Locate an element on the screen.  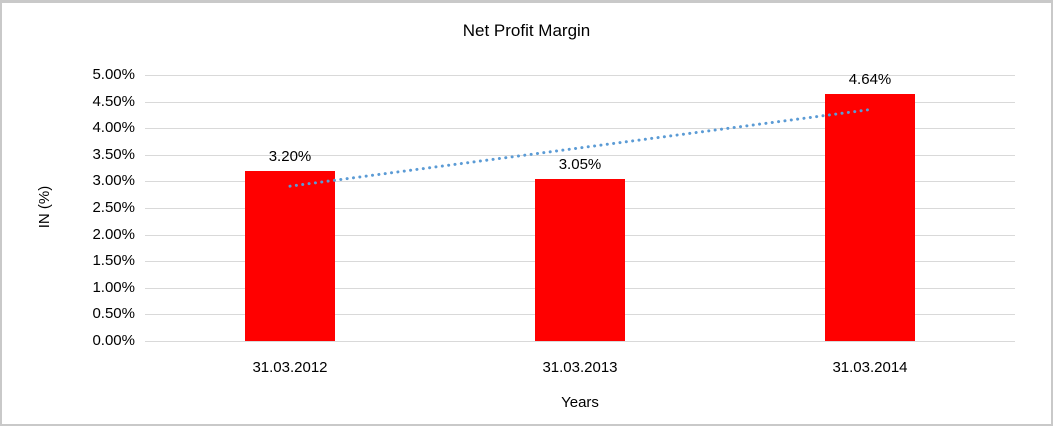
x-category-label: 31.03.2014 is located at coordinates (870, 367).